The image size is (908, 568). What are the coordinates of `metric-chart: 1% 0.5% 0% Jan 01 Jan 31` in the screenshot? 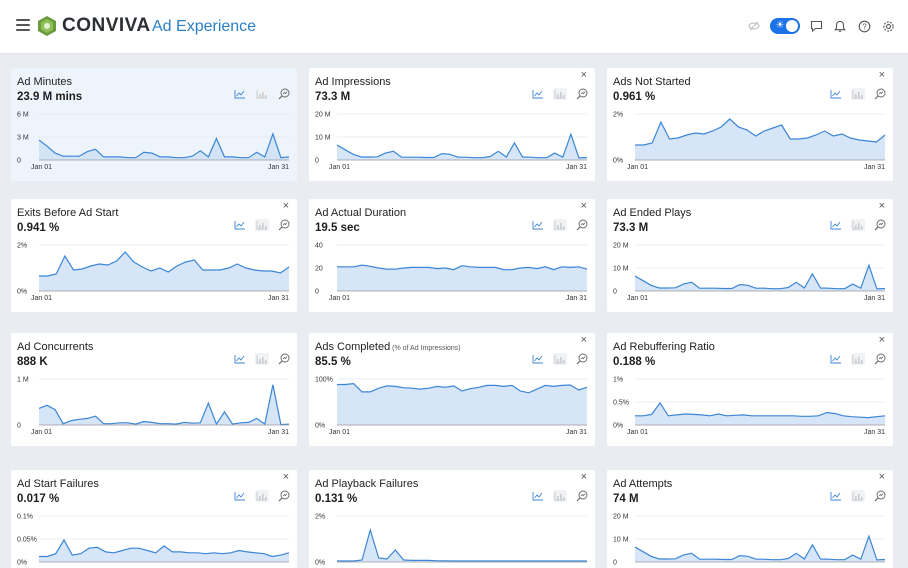 It's located at (749, 407).